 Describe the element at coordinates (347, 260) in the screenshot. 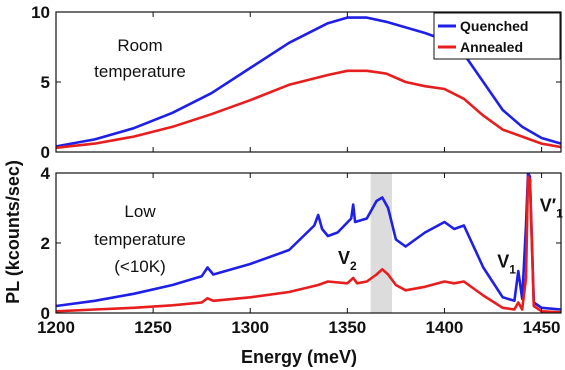

I see `peak-label: V2` at that location.